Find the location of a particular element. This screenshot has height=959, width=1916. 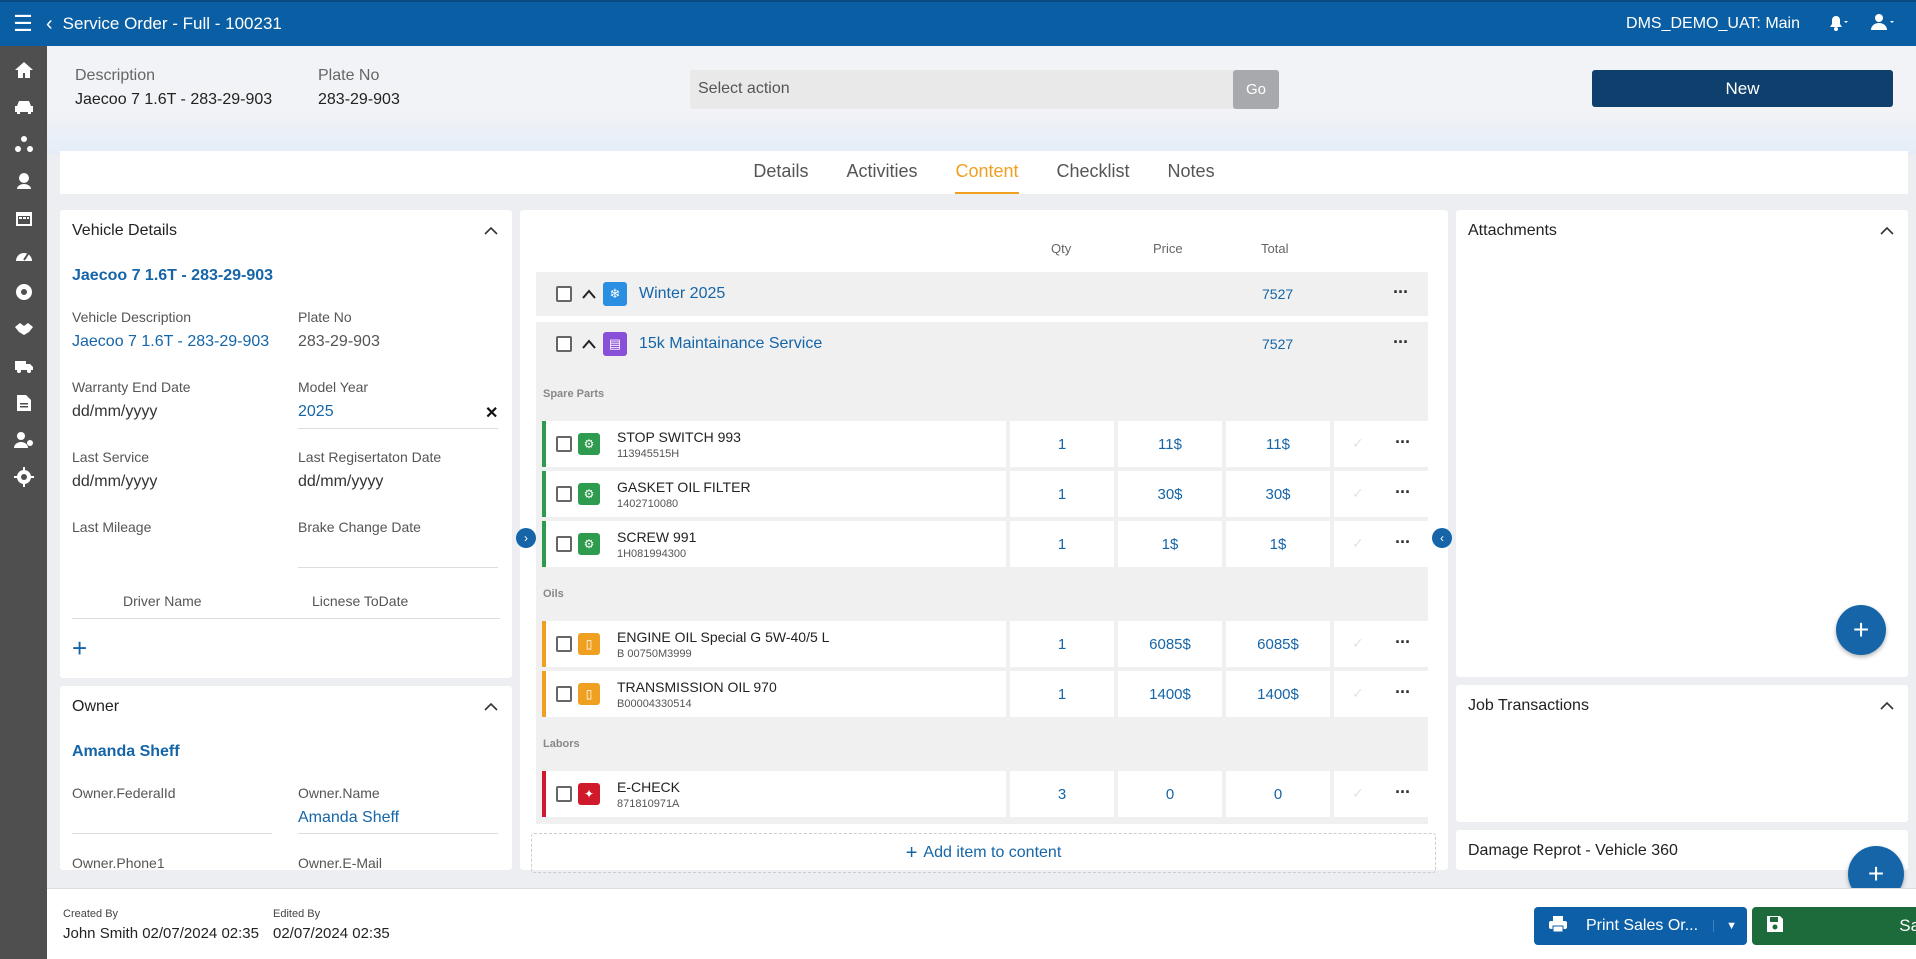

item-price: 1$ is located at coordinates (1170, 544).